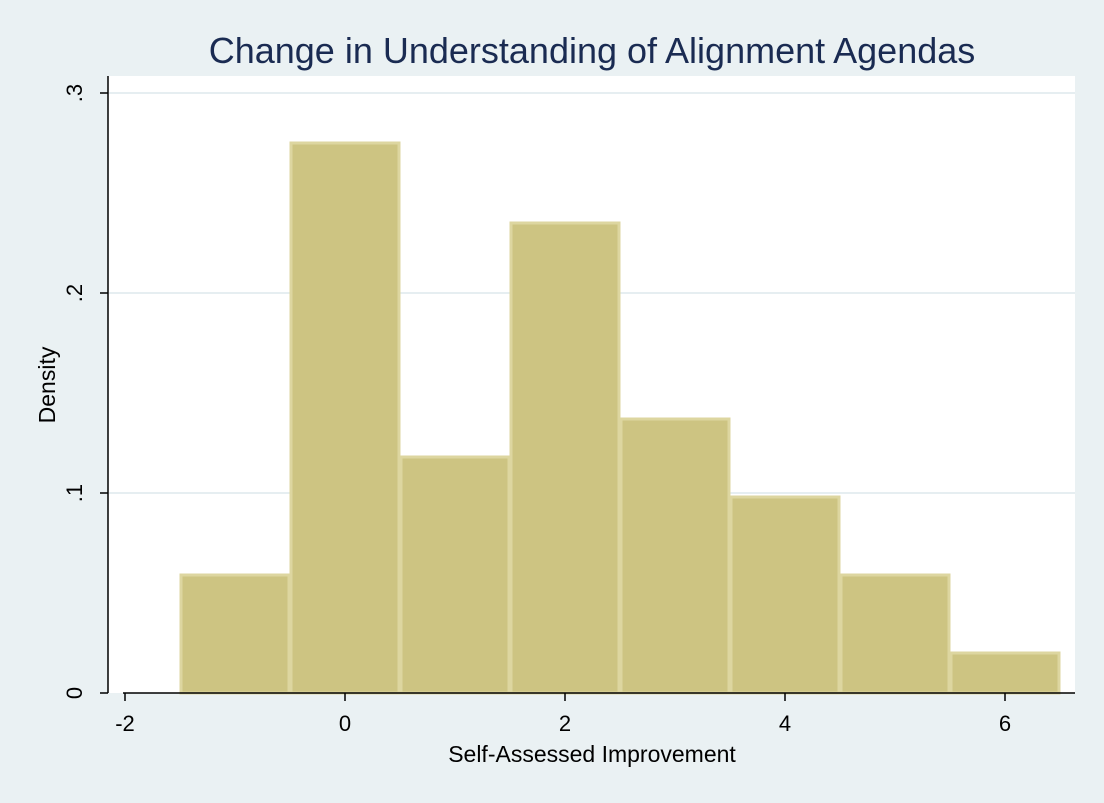 This screenshot has width=1104, height=803. I want to click on y-axis-label: Density, so click(47, 384).